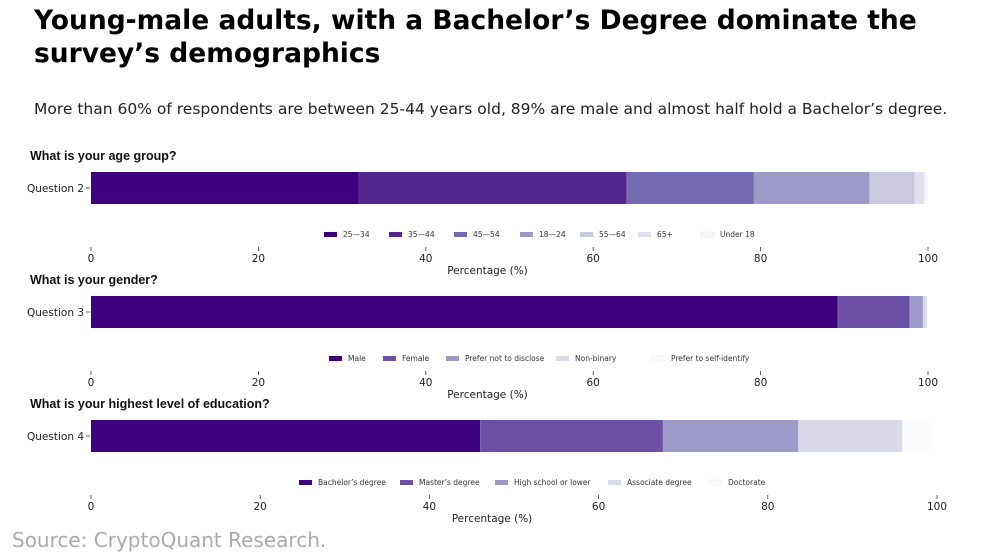  Describe the element at coordinates (487, 395) in the screenshot. I see `x-axis-label-2: Percentage (%)` at that location.